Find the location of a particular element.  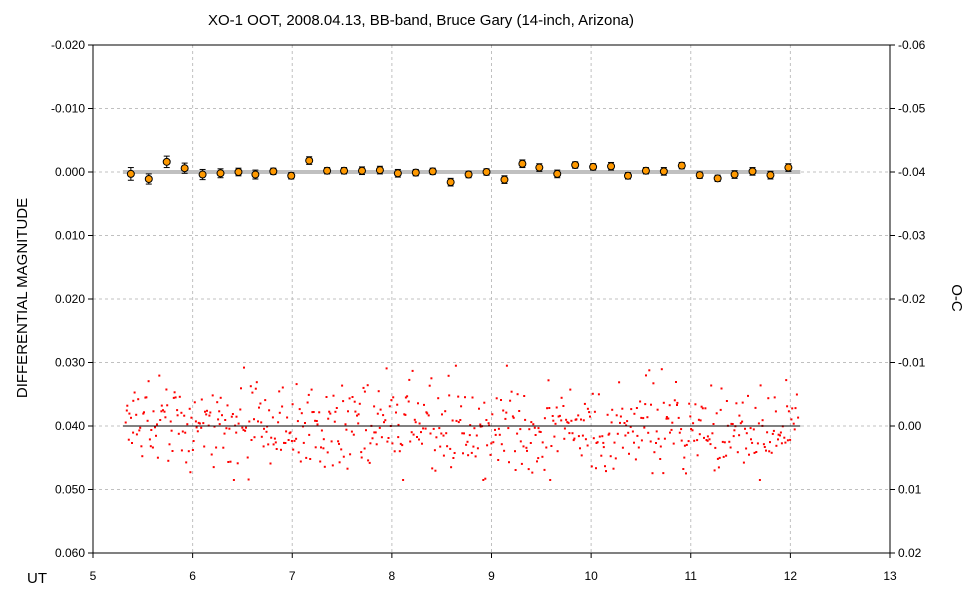

x-tick-label: 10 is located at coordinates (591, 576).